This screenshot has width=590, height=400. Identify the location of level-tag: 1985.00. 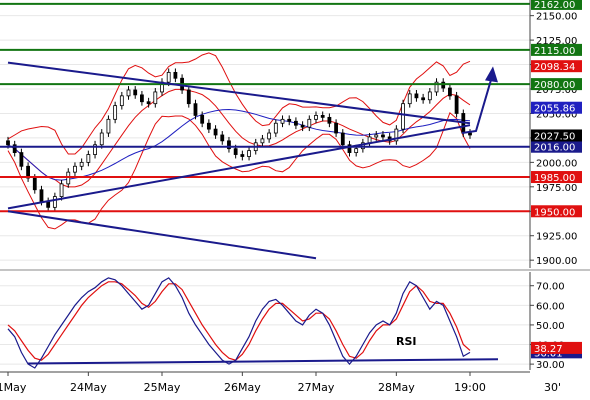
(556, 177).